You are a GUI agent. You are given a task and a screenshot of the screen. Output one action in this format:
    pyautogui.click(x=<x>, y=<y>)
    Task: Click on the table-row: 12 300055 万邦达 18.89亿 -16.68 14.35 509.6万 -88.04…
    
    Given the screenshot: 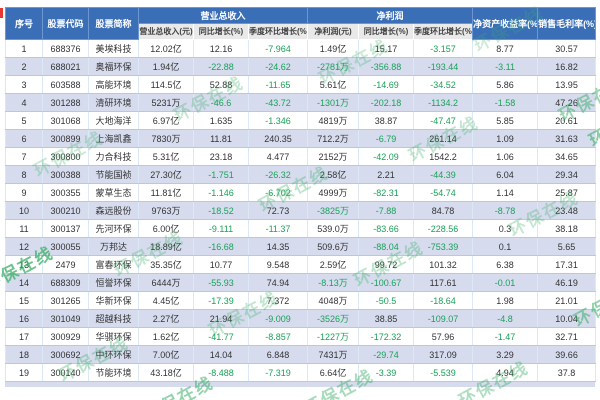 What is the action you would take?
    pyautogui.click(x=301, y=246)
    